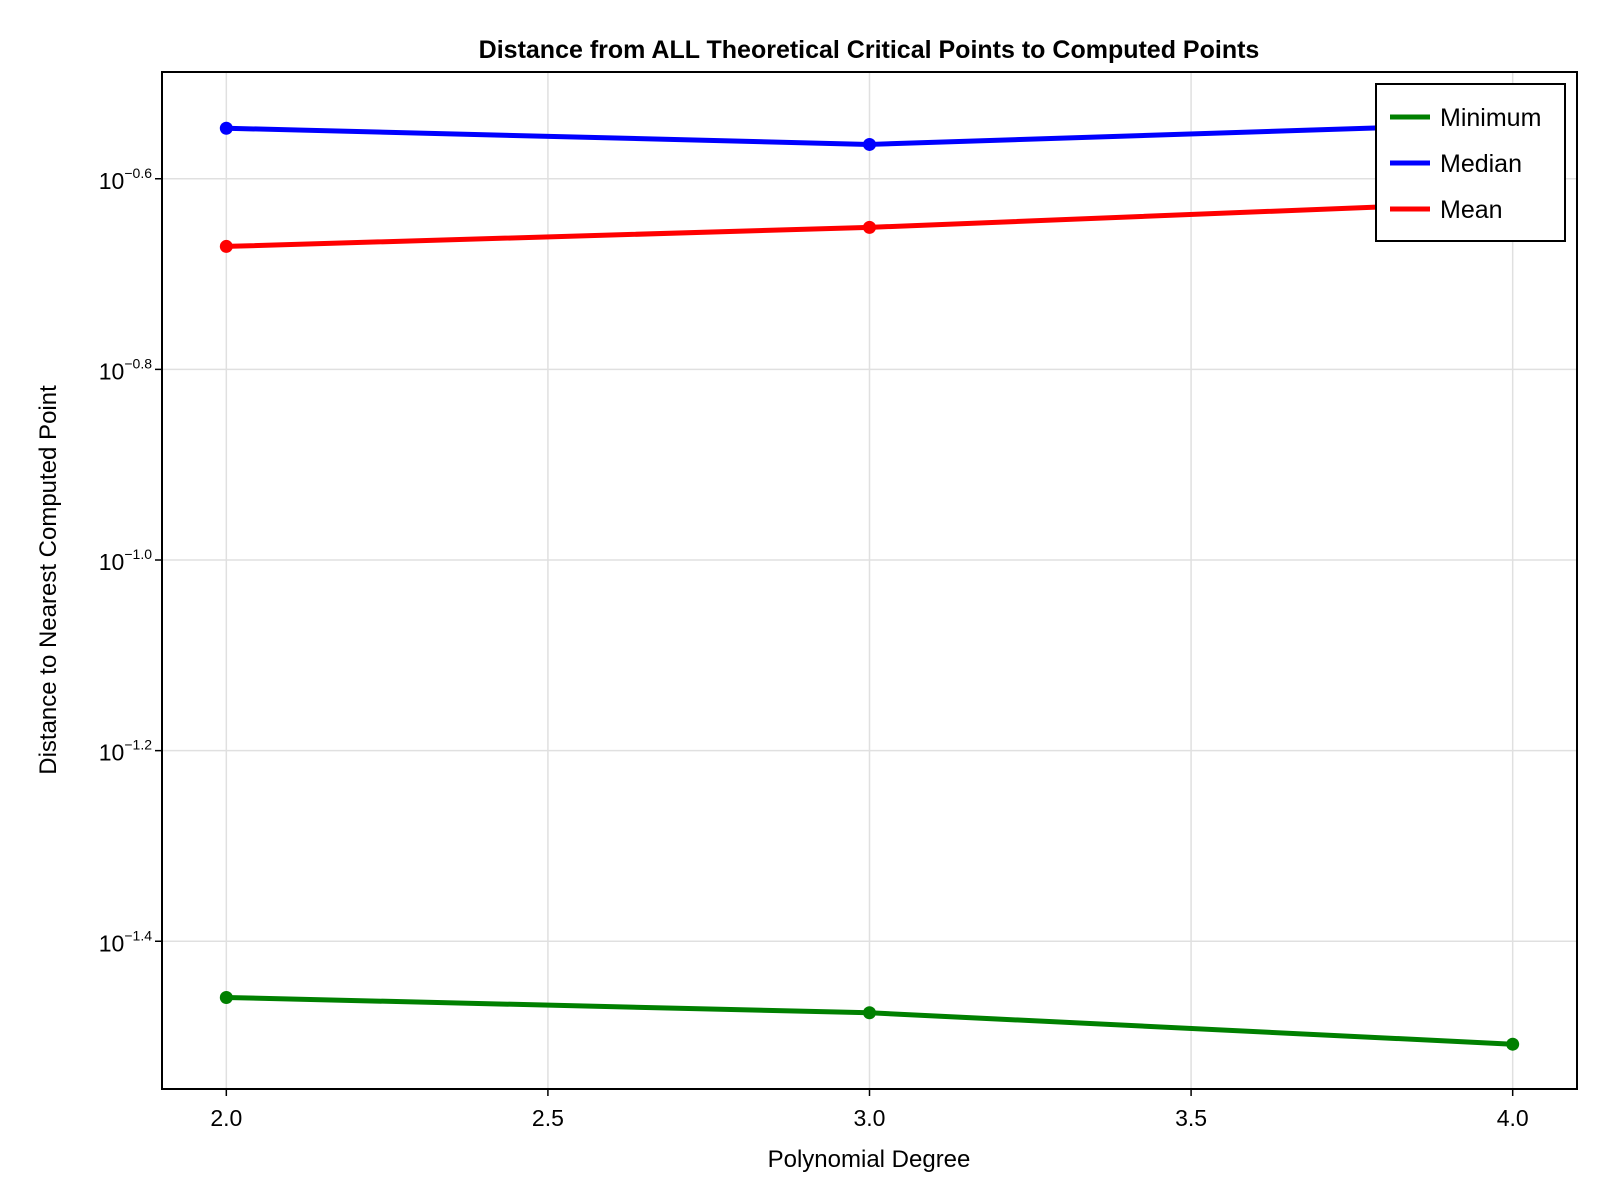 This screenshot has width=1600, height=1200. I want to click on y-tick-label: 10−0.8, so click(125, 369).